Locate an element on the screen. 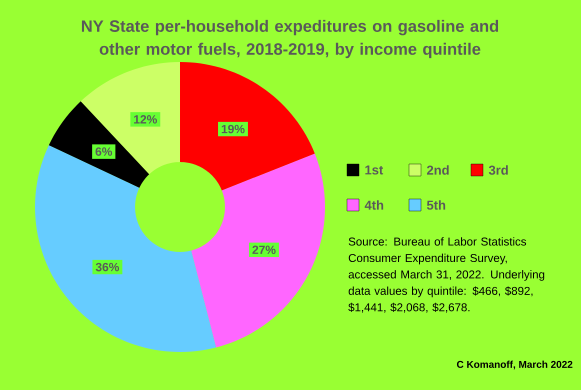  data-label: 12% is located at coordinates (145, 119).